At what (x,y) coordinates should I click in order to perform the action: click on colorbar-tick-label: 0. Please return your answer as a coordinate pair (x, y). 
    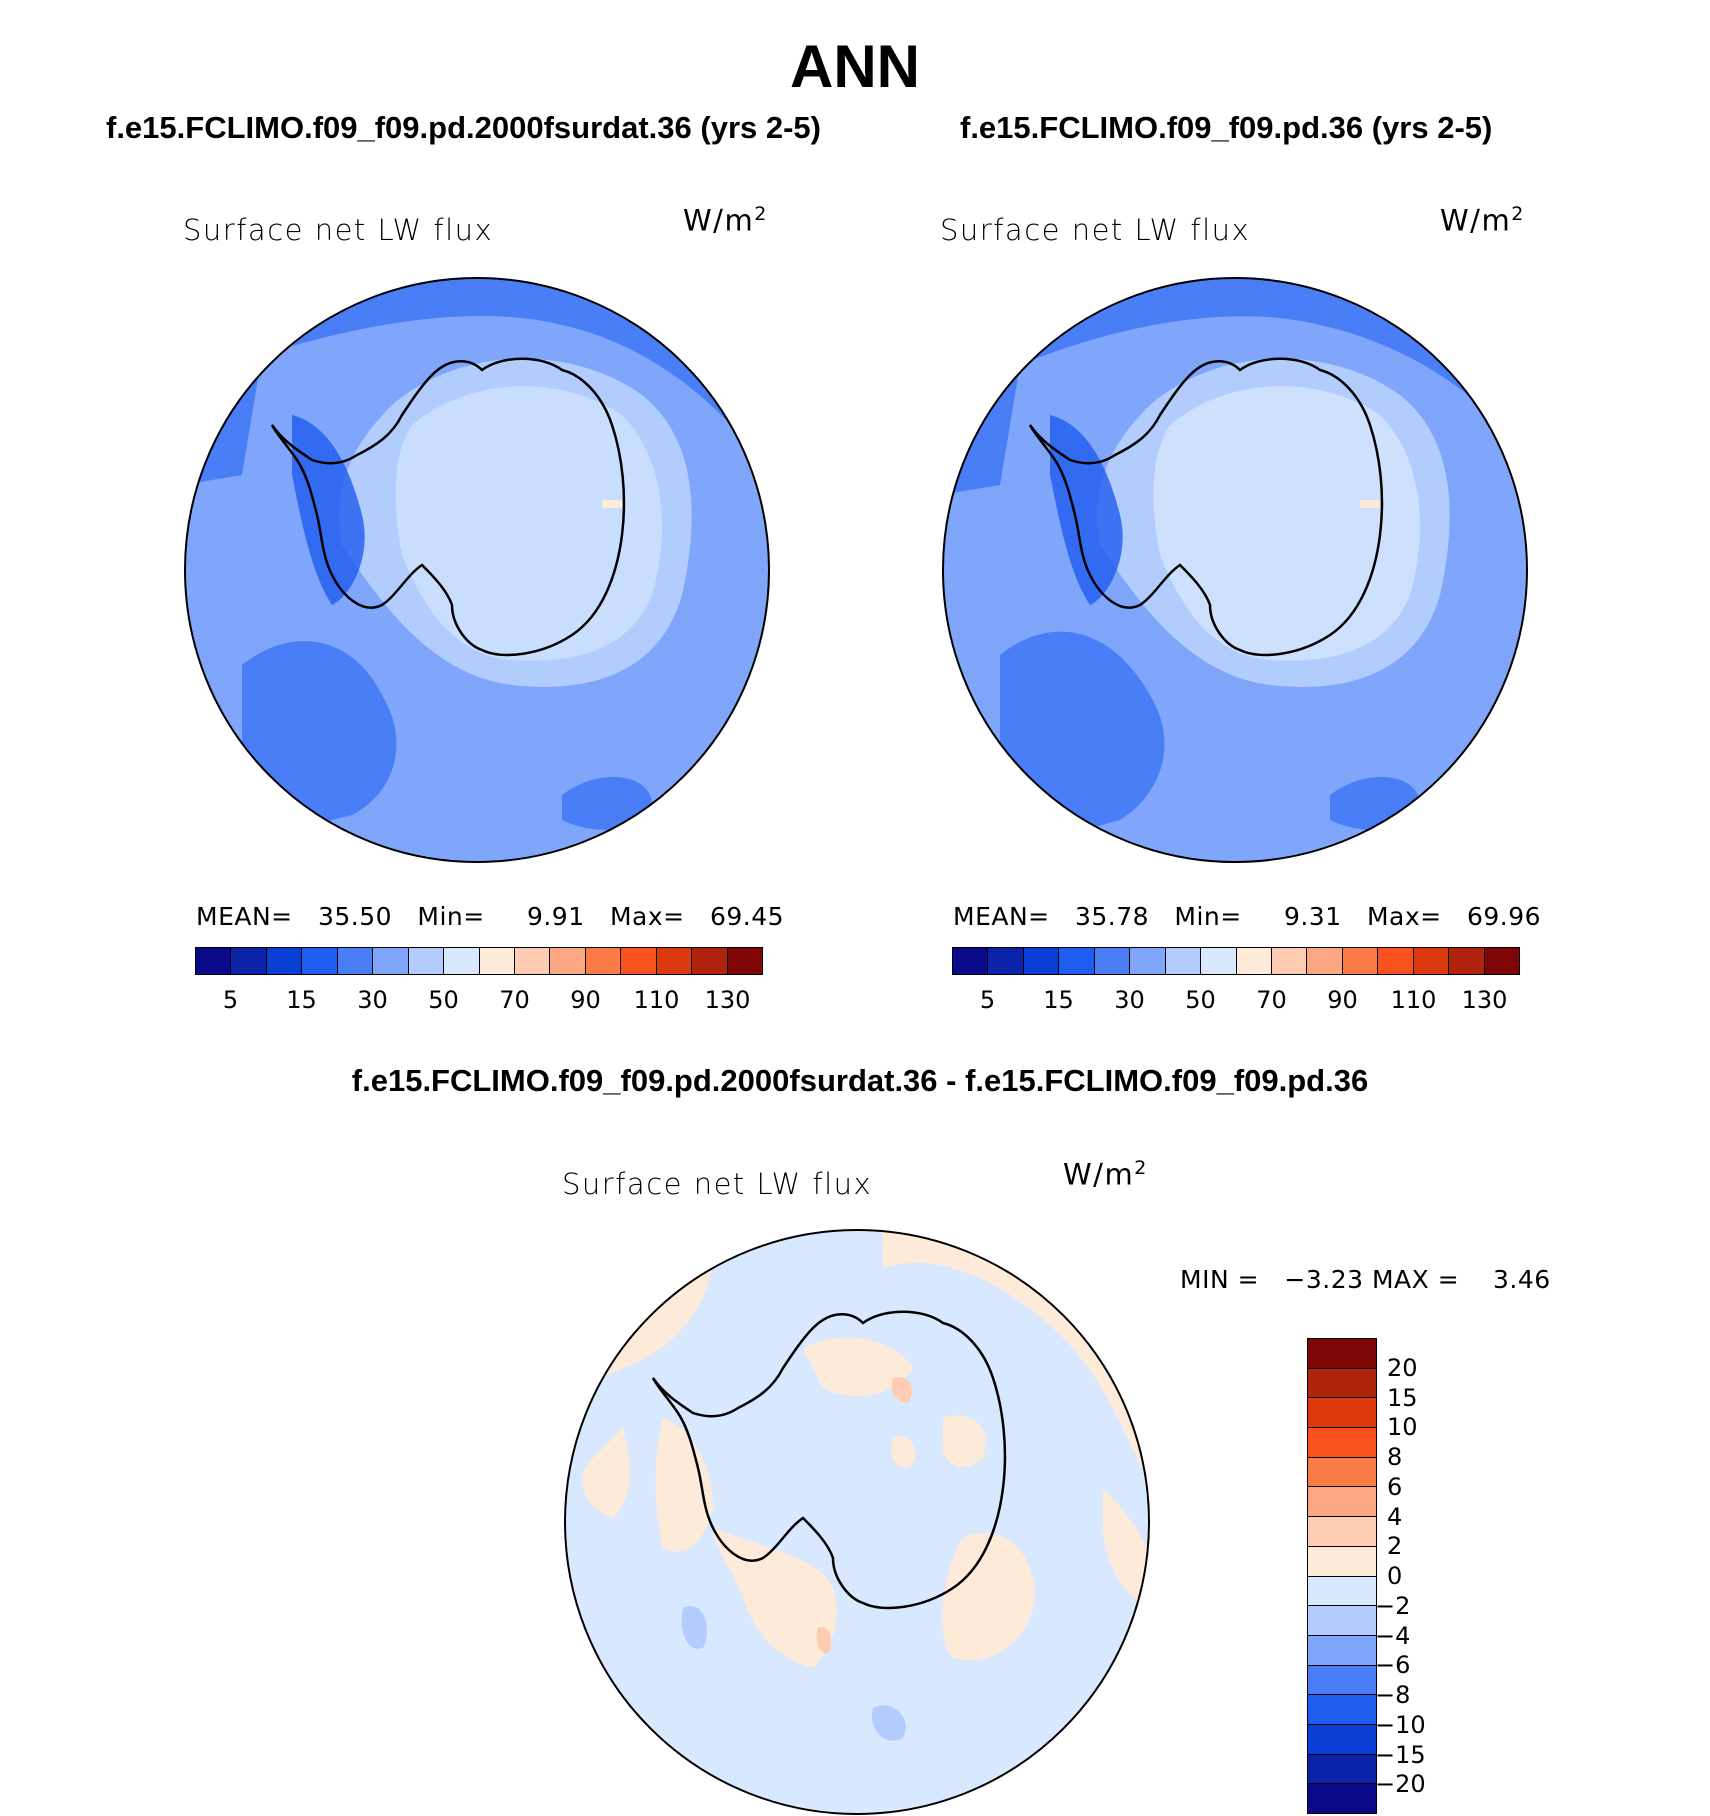
    Looking at the image, I should click on (1395, 1576).